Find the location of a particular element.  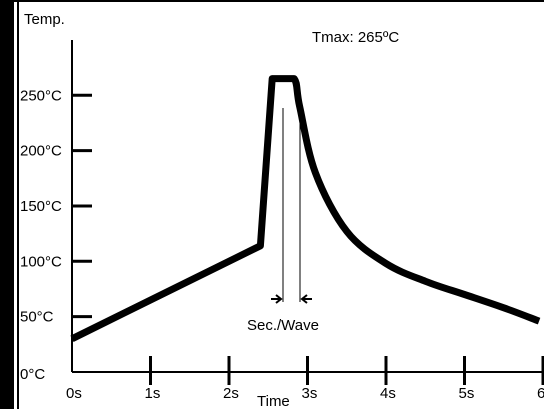

tmax-label: Tmax: 265ºC is located at coordinates (355, 37).